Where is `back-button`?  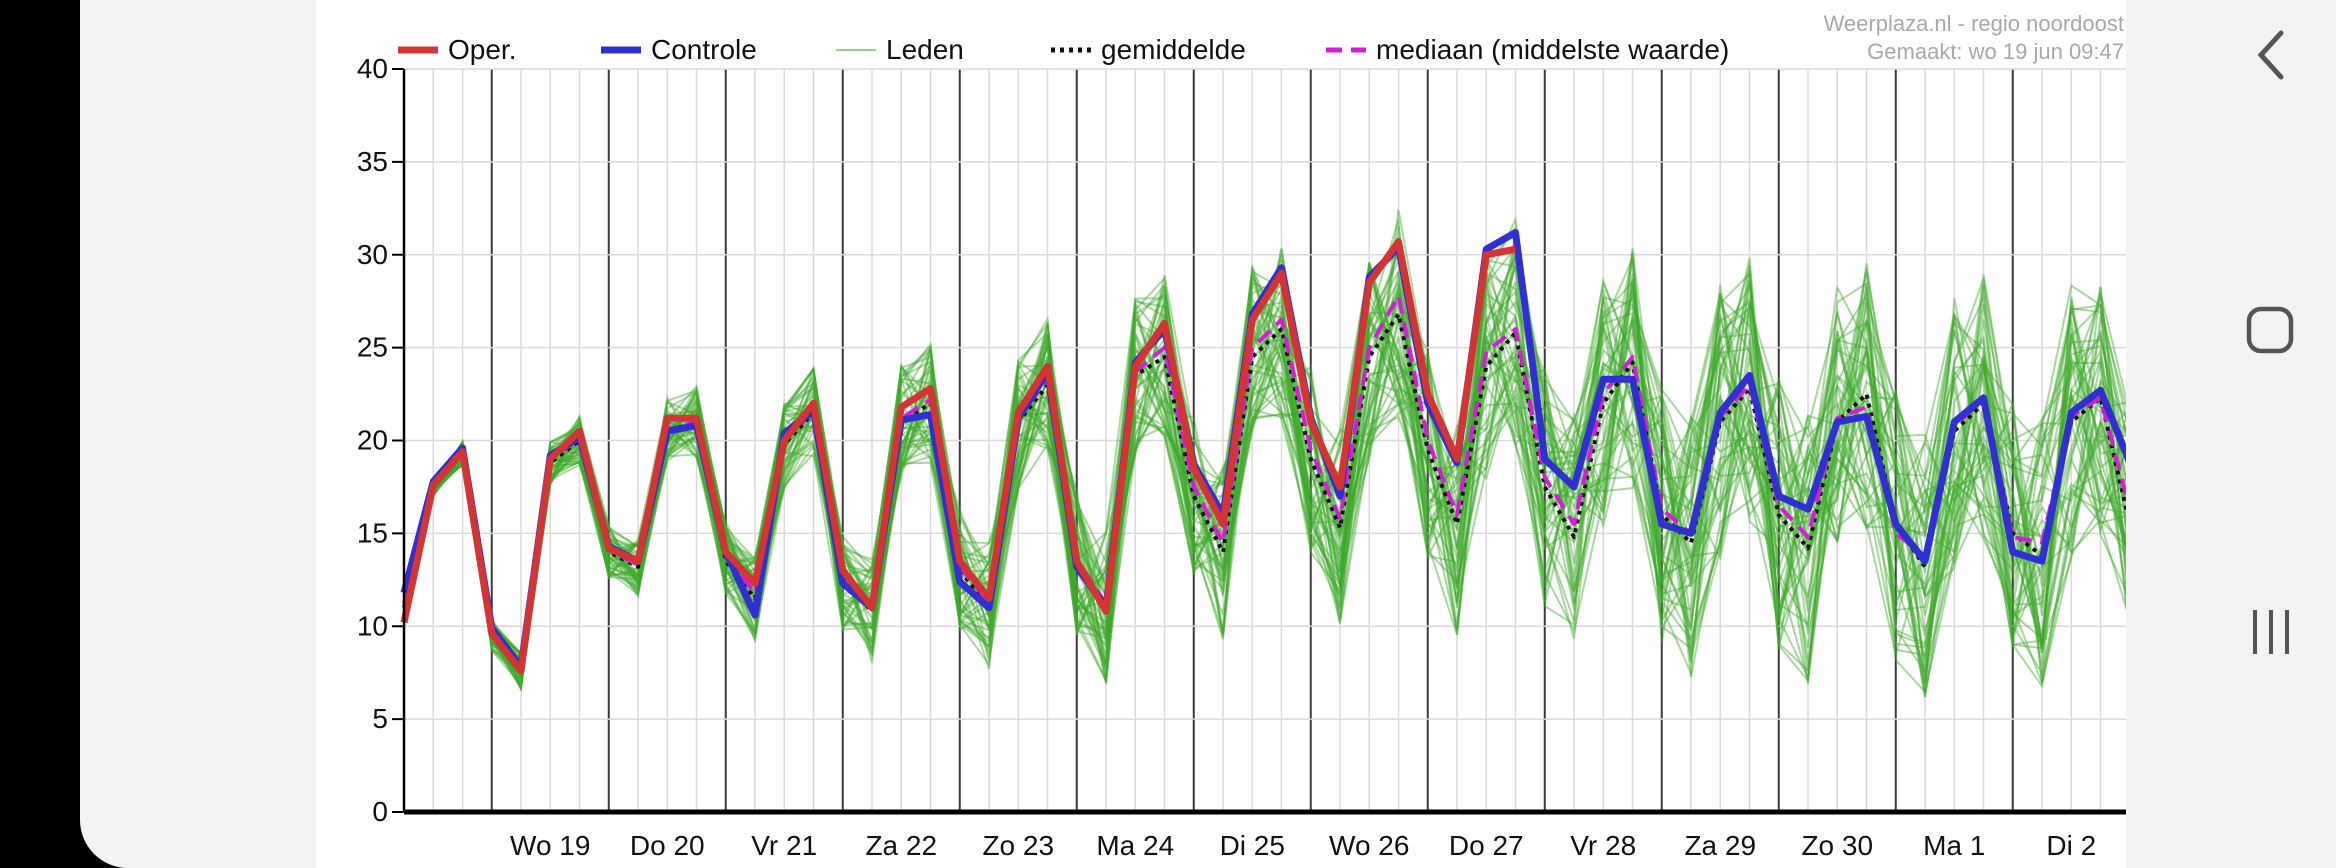 back-button is located at coordinates (2271, 55).